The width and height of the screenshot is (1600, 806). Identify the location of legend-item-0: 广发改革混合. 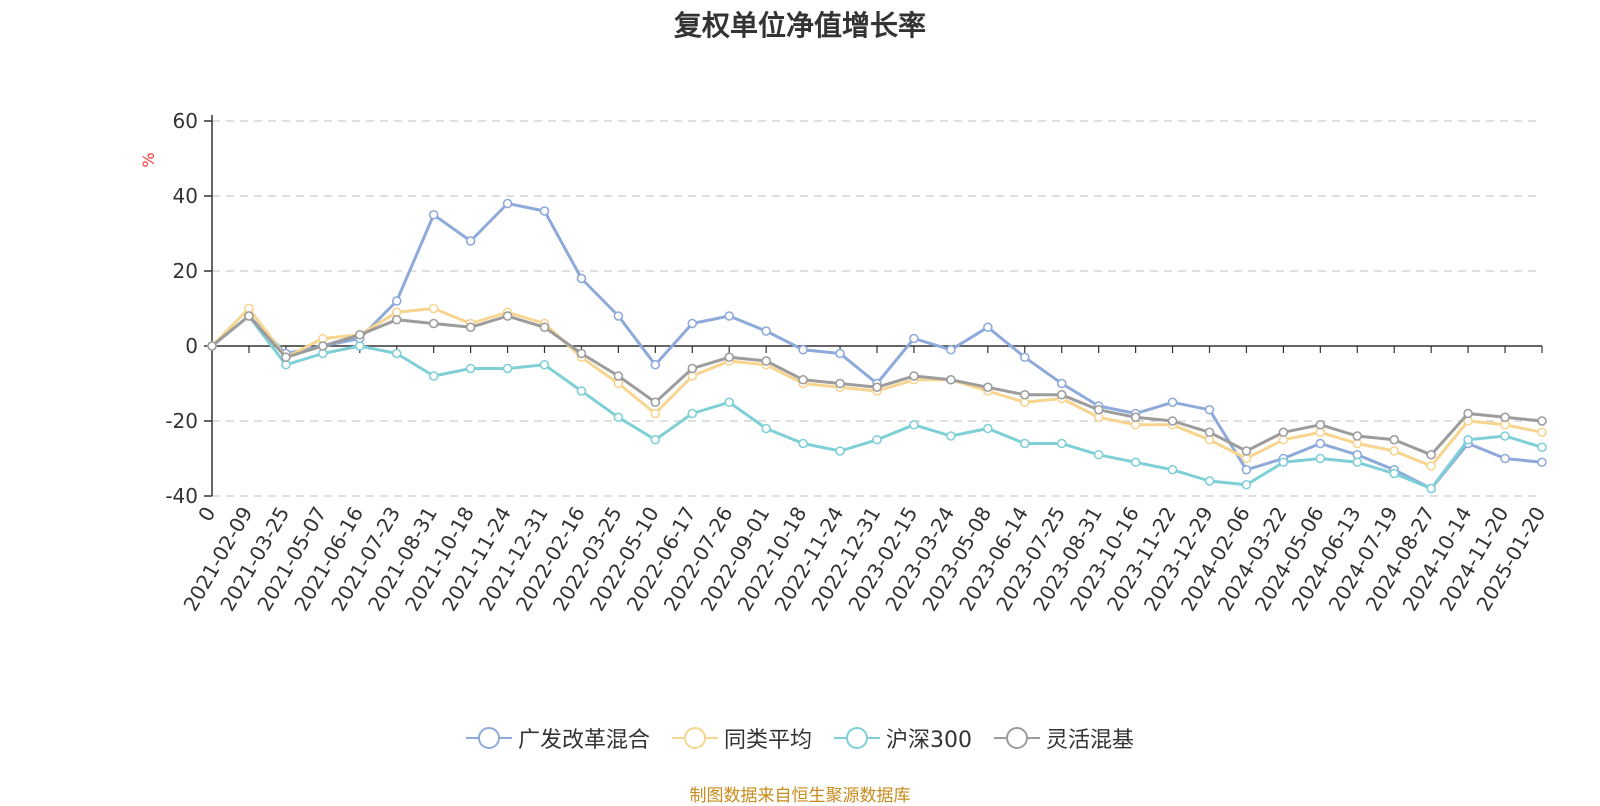
(557, 738).